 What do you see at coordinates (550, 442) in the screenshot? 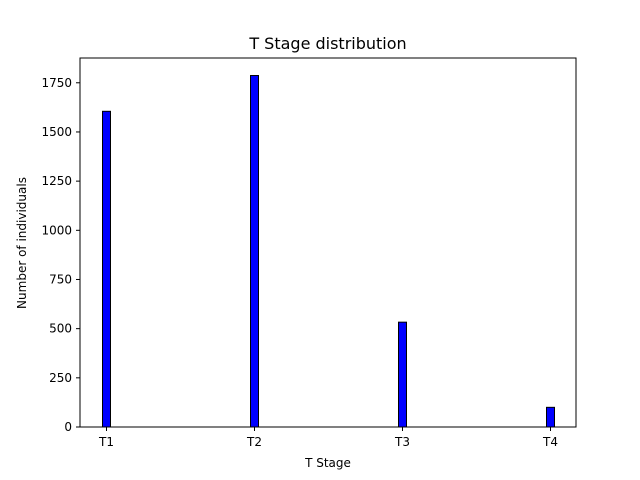
I see `x-tick-label-t4: T4` at bounding box center [550, 442].